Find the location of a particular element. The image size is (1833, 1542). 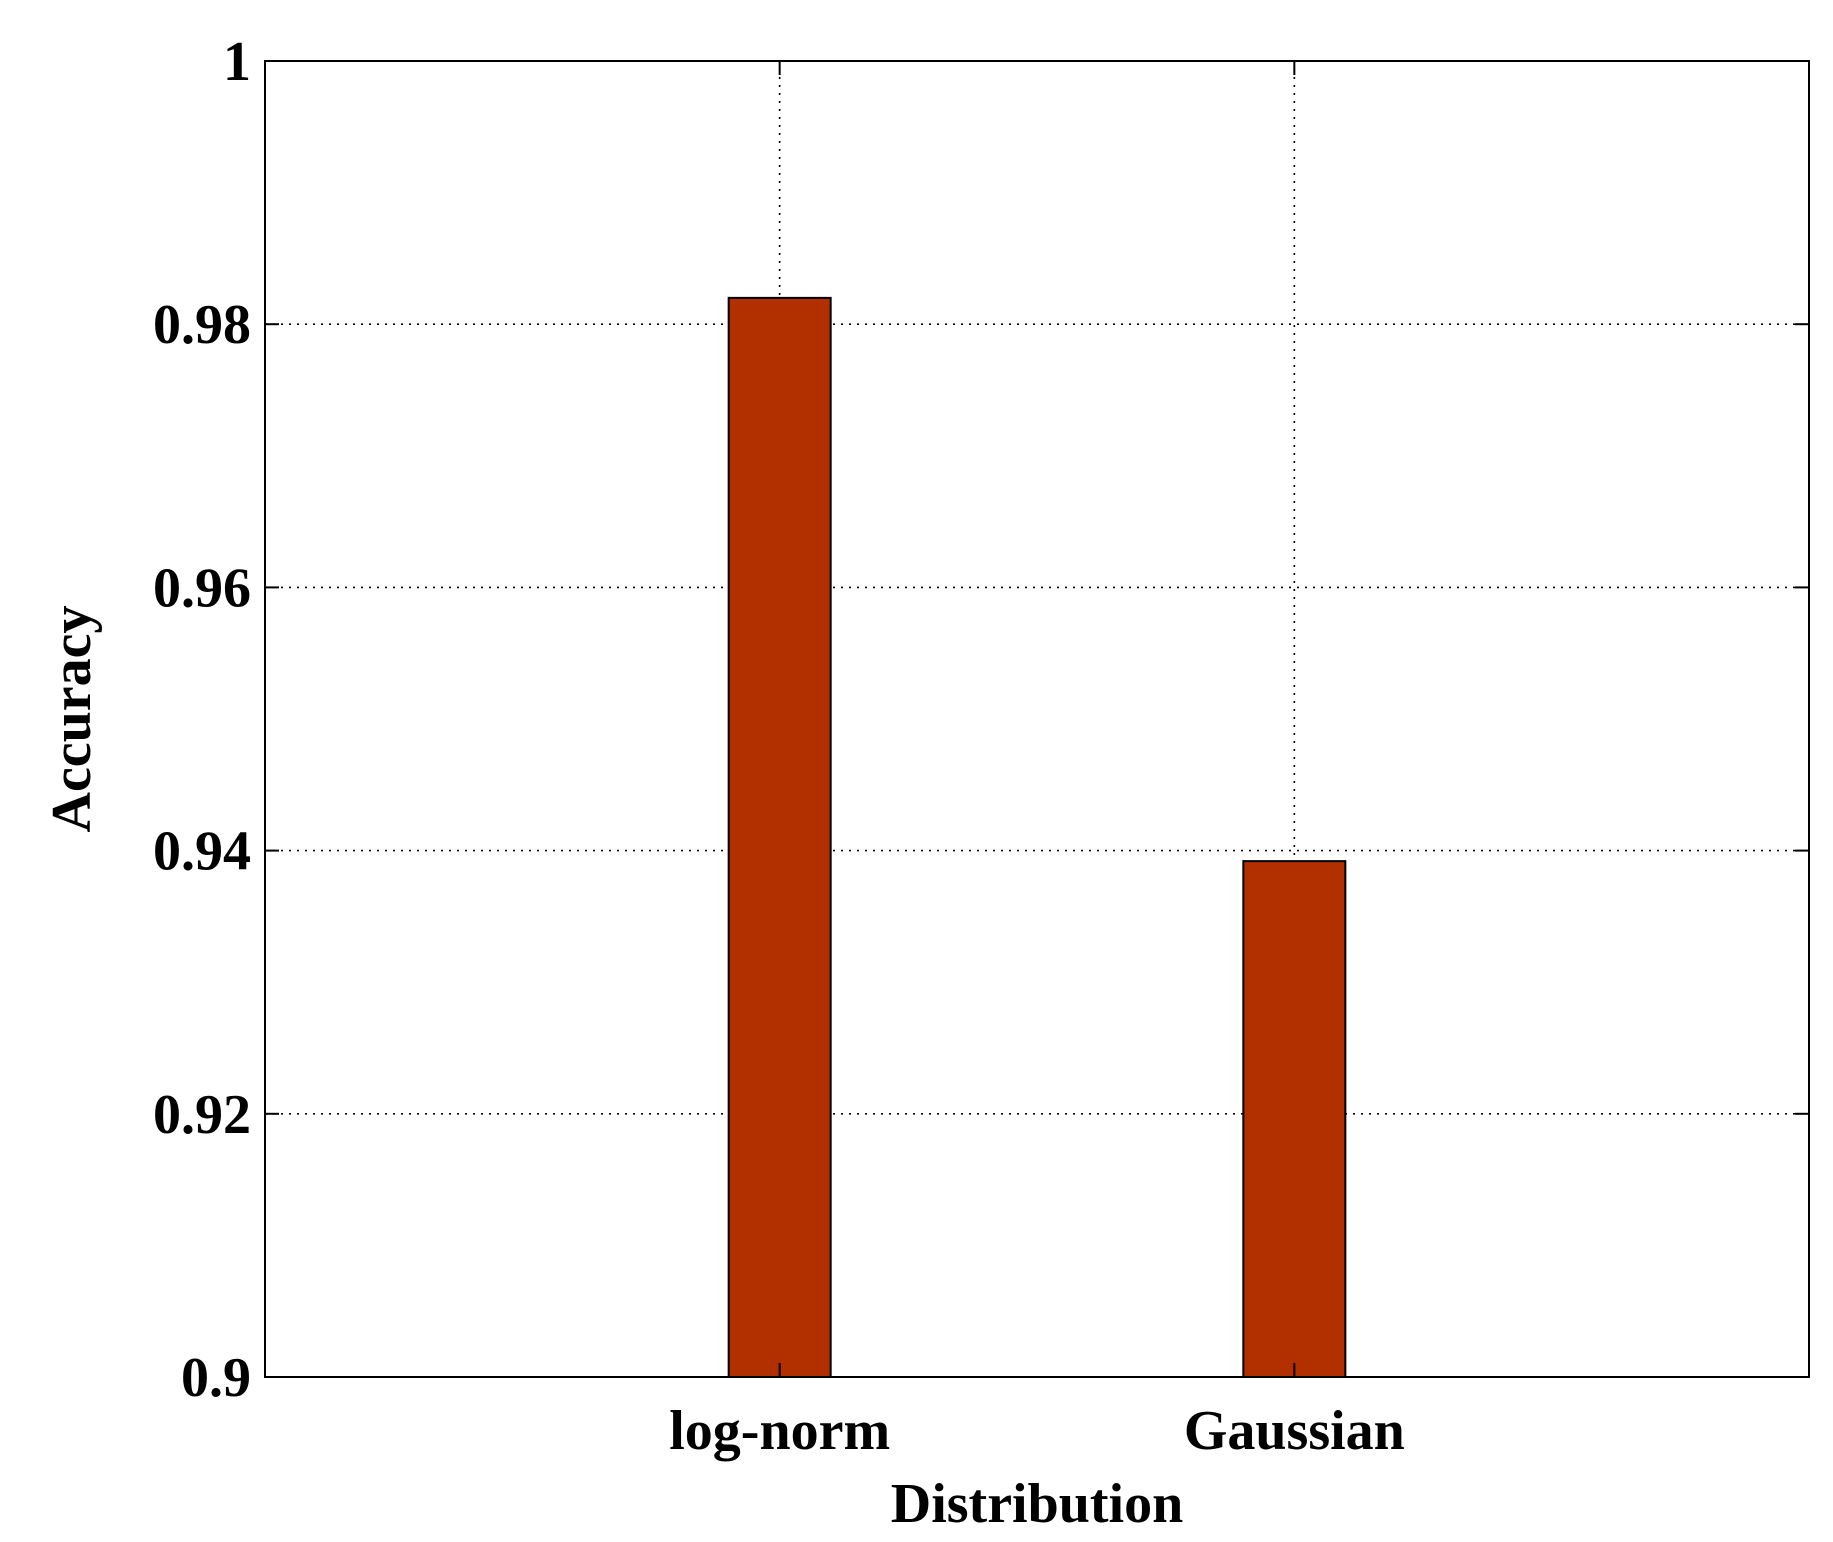

y-tick-label: 0.92 is located at coordinates (202, 1115).